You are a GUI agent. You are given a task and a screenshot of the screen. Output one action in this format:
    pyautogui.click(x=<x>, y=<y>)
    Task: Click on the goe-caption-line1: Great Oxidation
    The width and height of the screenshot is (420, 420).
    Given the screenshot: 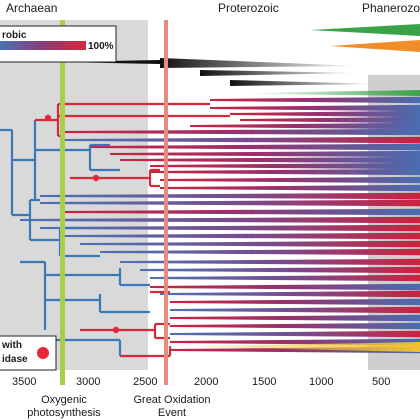 What is the action you would take?
    pyautogui.click(x=171, y=400)
    